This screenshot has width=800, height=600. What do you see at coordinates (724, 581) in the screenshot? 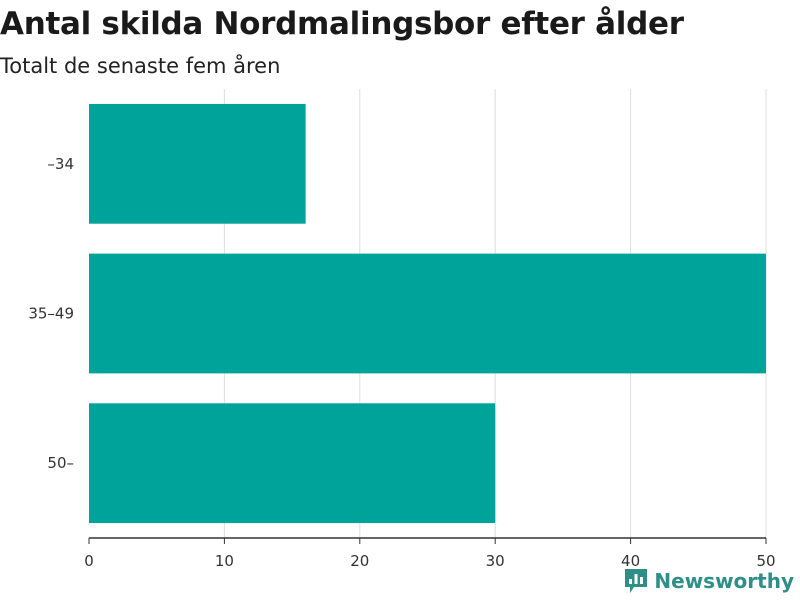
I see `brand-name: Newsworthy` at bounding box center [724, 581].